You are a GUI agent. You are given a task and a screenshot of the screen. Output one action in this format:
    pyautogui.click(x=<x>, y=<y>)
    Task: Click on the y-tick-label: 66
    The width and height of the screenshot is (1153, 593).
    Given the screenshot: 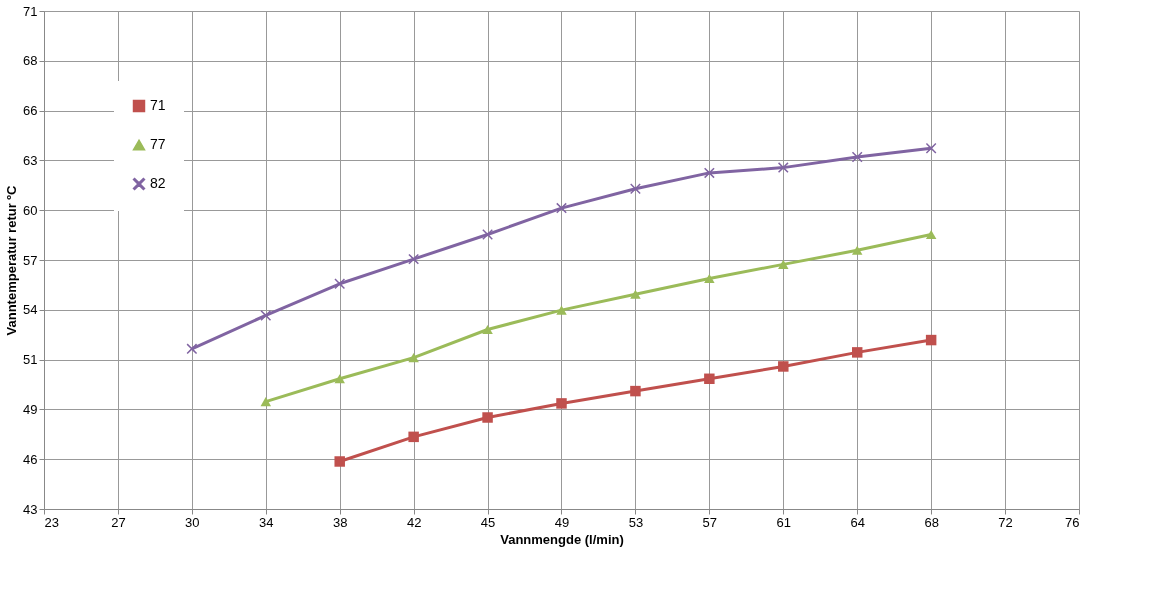 What is the action you would take?
    pyautogui.click(x=30, y=111)
    